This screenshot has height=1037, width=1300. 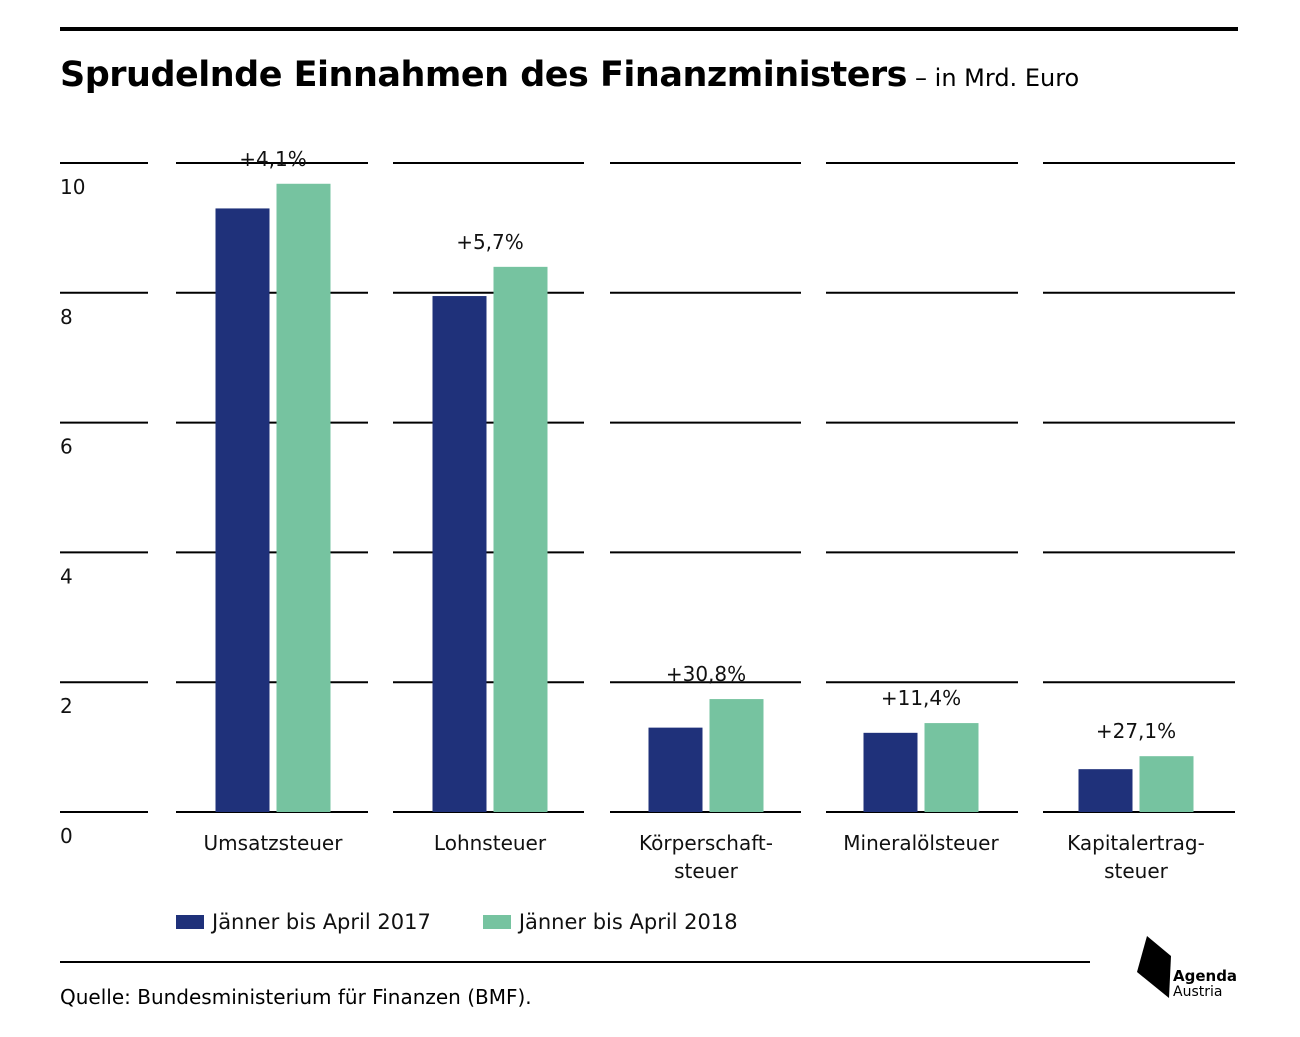 What do you see at coordinates (484, 75) in the screenshot?
I see `chart-title: Sprudelnde Einnahmen des Finanzministers` at bounding box center [484, 75].